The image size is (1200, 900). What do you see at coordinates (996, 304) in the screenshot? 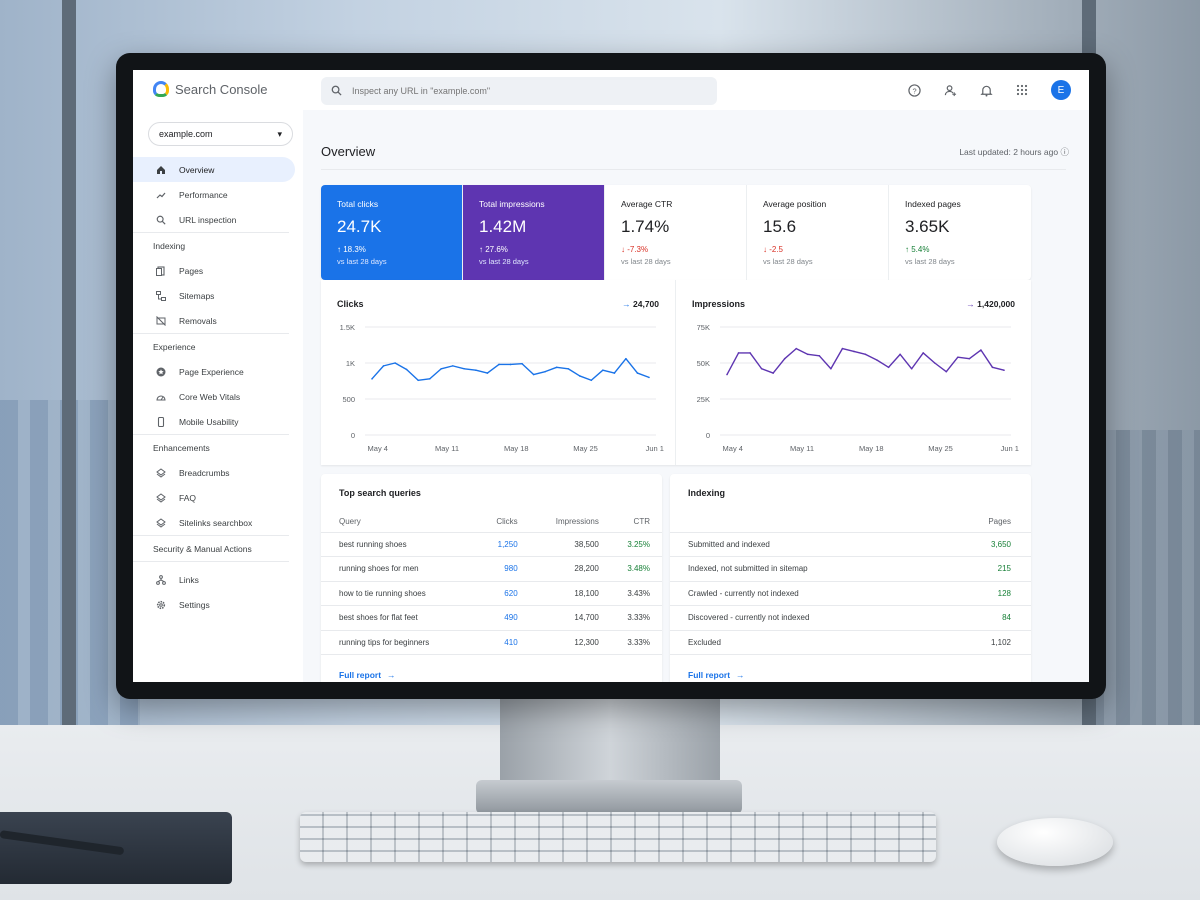
I see `chart-total-value: 1,420,000` at bounding box center [996, 304].